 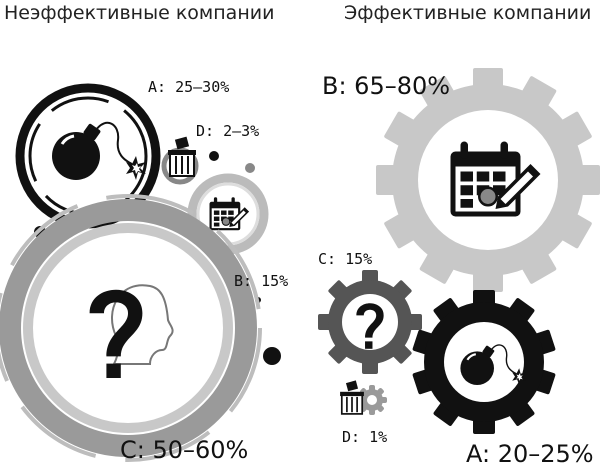 What do you see at coordinates (228, 131) in the screenshot?
I see `label-left-d: D: 2–3%` at bounding box center [228, 131].